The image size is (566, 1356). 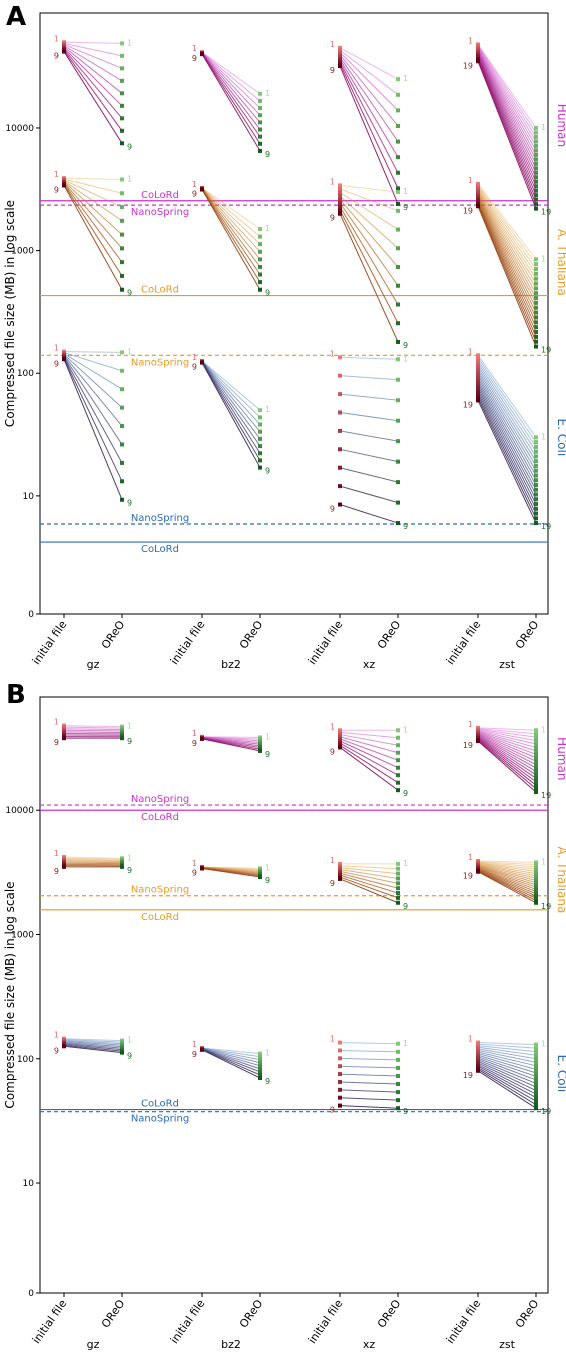 I want to click on y-tick-label: 10000, so click(x=19, y=129).